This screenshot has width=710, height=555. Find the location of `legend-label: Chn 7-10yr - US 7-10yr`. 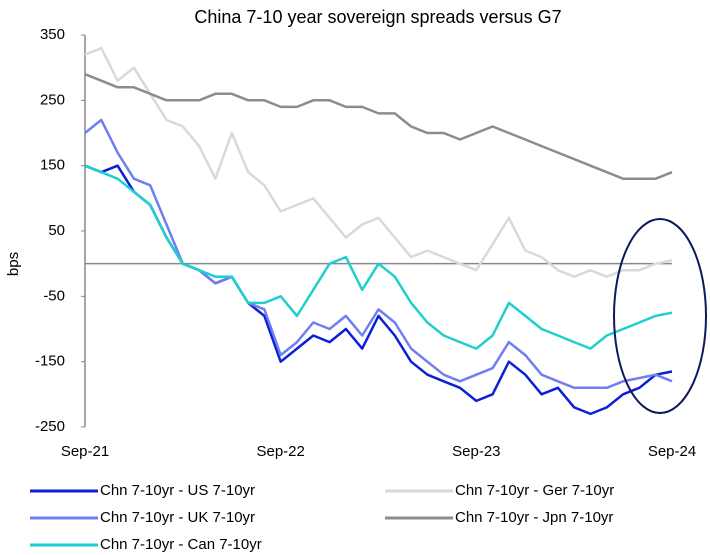

legend-label: Chn 7-10yr - US 7-10yr is located at coordinates (177, 490).